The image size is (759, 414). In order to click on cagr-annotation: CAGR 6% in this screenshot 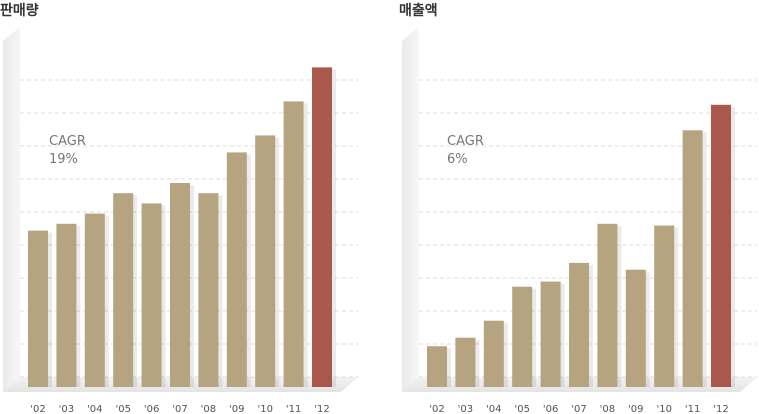, I will do `click(465, 151)`.